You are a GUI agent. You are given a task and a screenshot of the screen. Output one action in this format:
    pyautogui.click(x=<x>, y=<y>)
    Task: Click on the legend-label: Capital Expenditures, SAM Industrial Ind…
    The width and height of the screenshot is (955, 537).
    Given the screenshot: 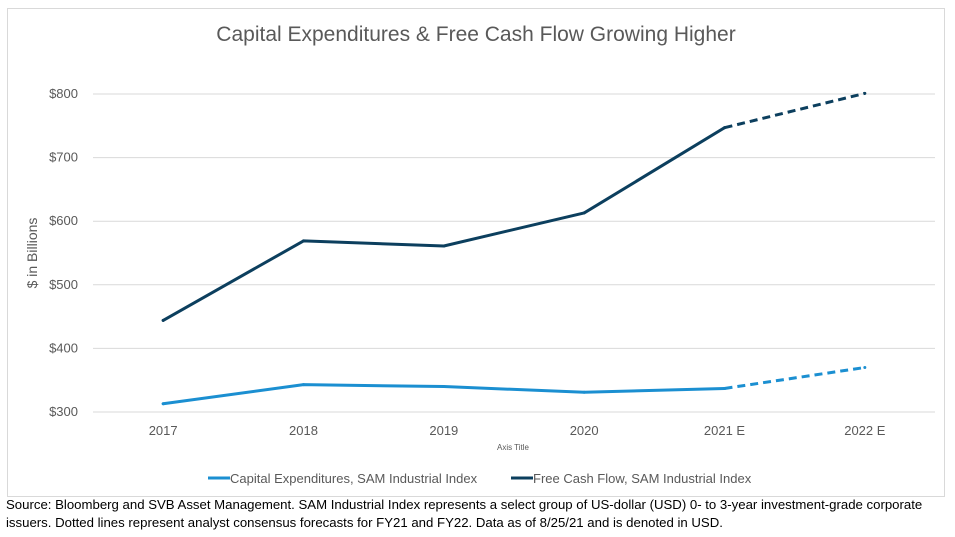 What is the action you would take?
    pyautogui.click(x=354, y=478)
    